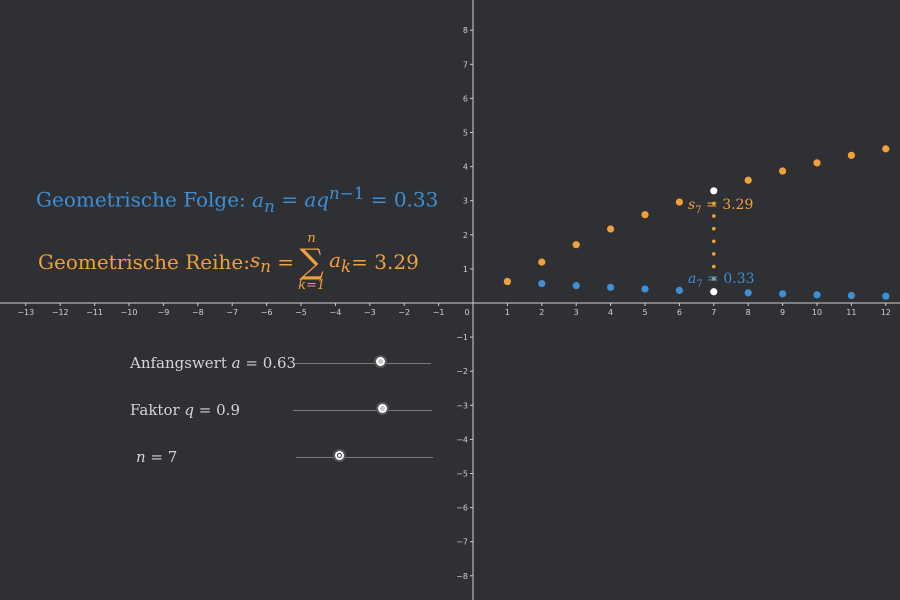 Image resolution: width=900 pixels, height=600 pixels. I want to click on y-tick-label: −6, so click(462, 508).